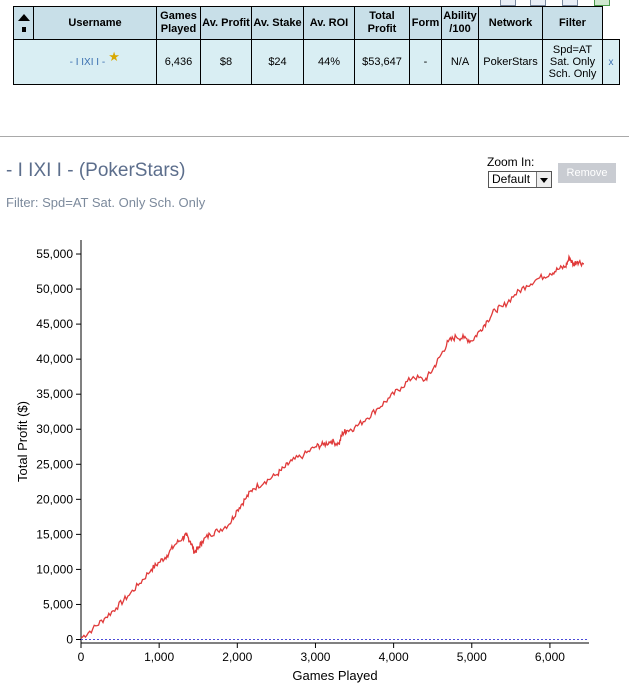 This screenshot has width=629, height=700. What do you see at coordinates (460, 23) in the screenshot?
I see `ability-header: Ability /100` at bounding box center [460, 23].